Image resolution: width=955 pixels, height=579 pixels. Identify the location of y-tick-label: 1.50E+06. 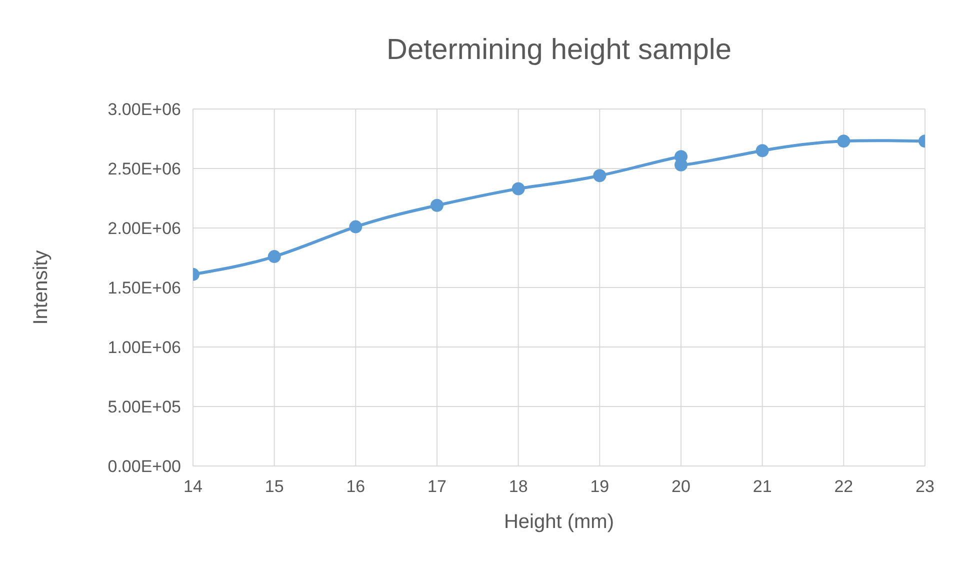
(144, 288).